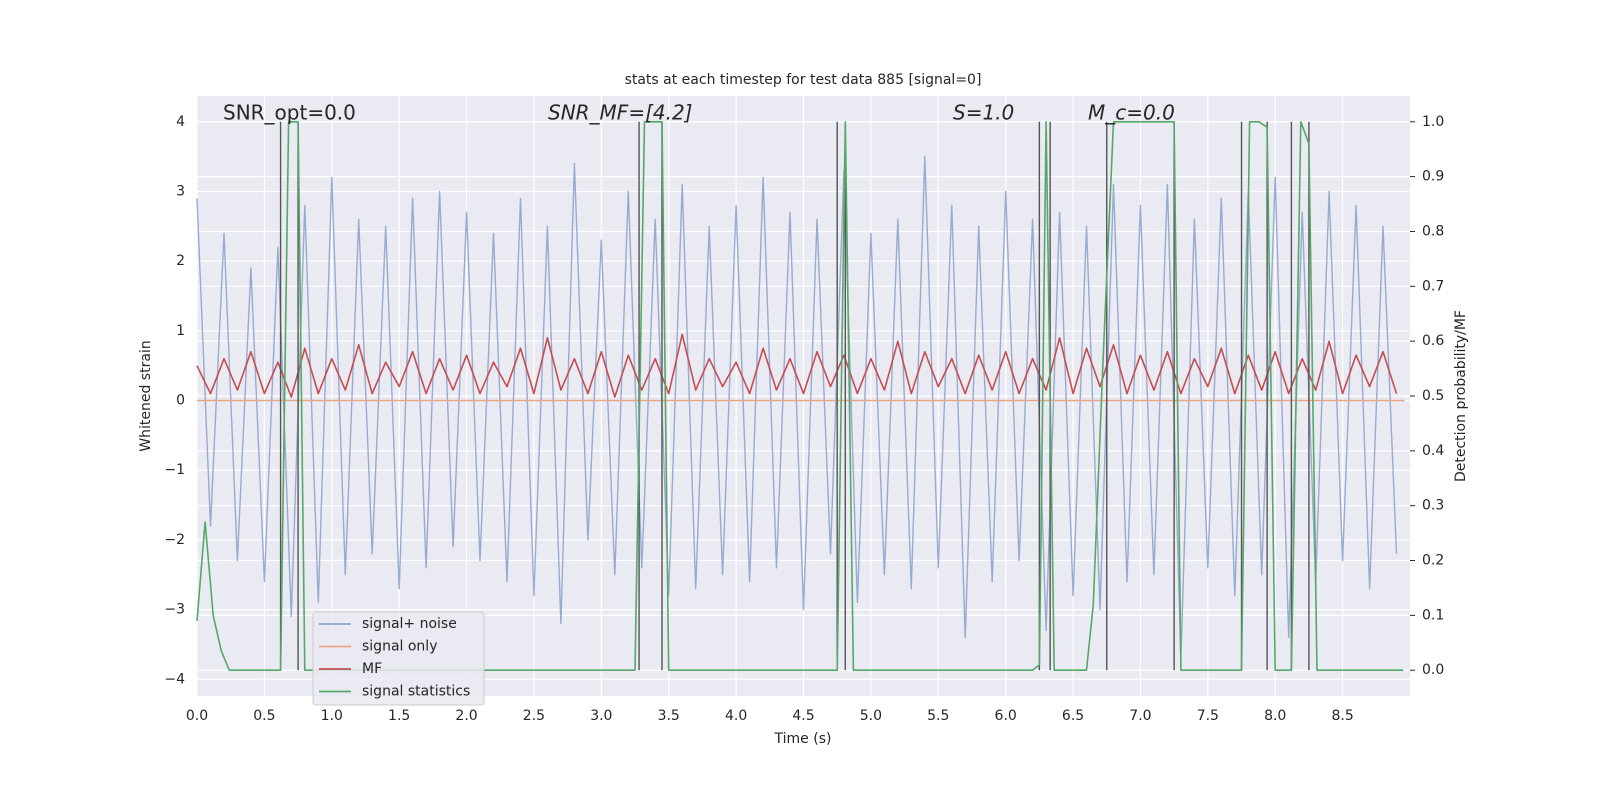 Image resolution: width=1600 pixels, height=804 pixels. I want to click on y-tick-label: −3, so click(174, 610).